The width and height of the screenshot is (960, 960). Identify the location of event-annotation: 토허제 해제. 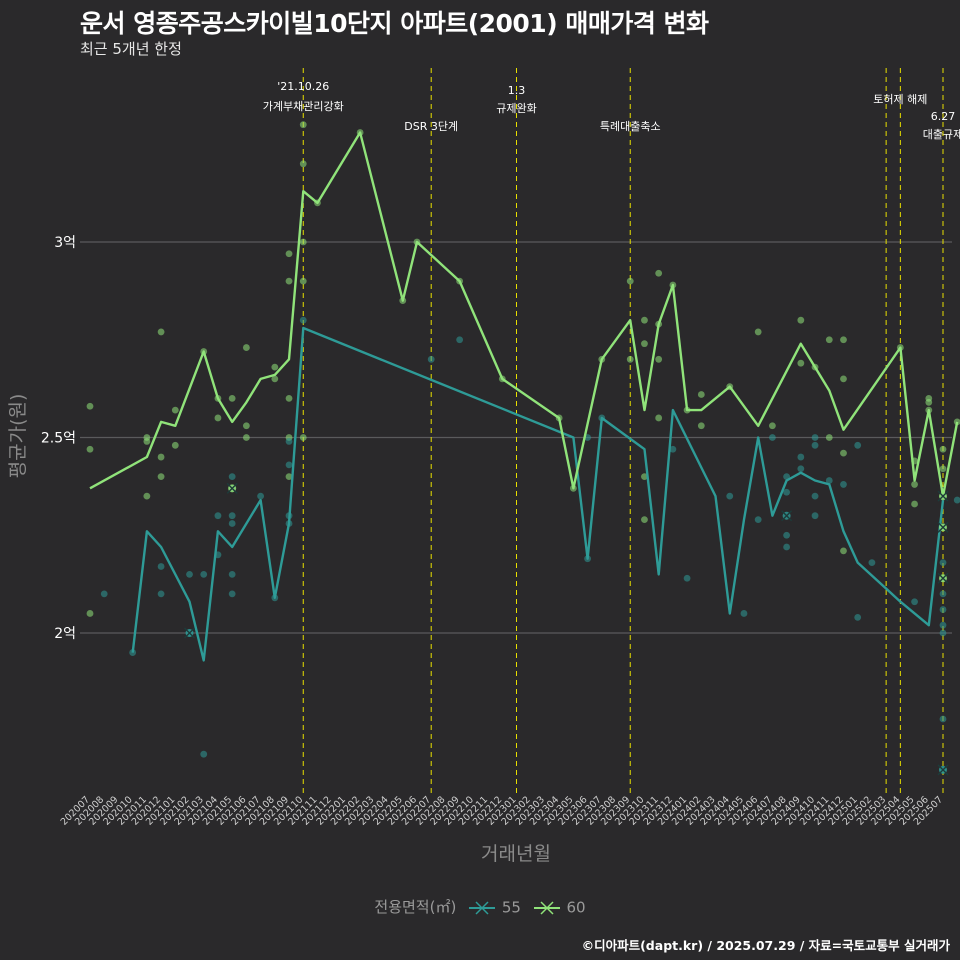
(900, 99).